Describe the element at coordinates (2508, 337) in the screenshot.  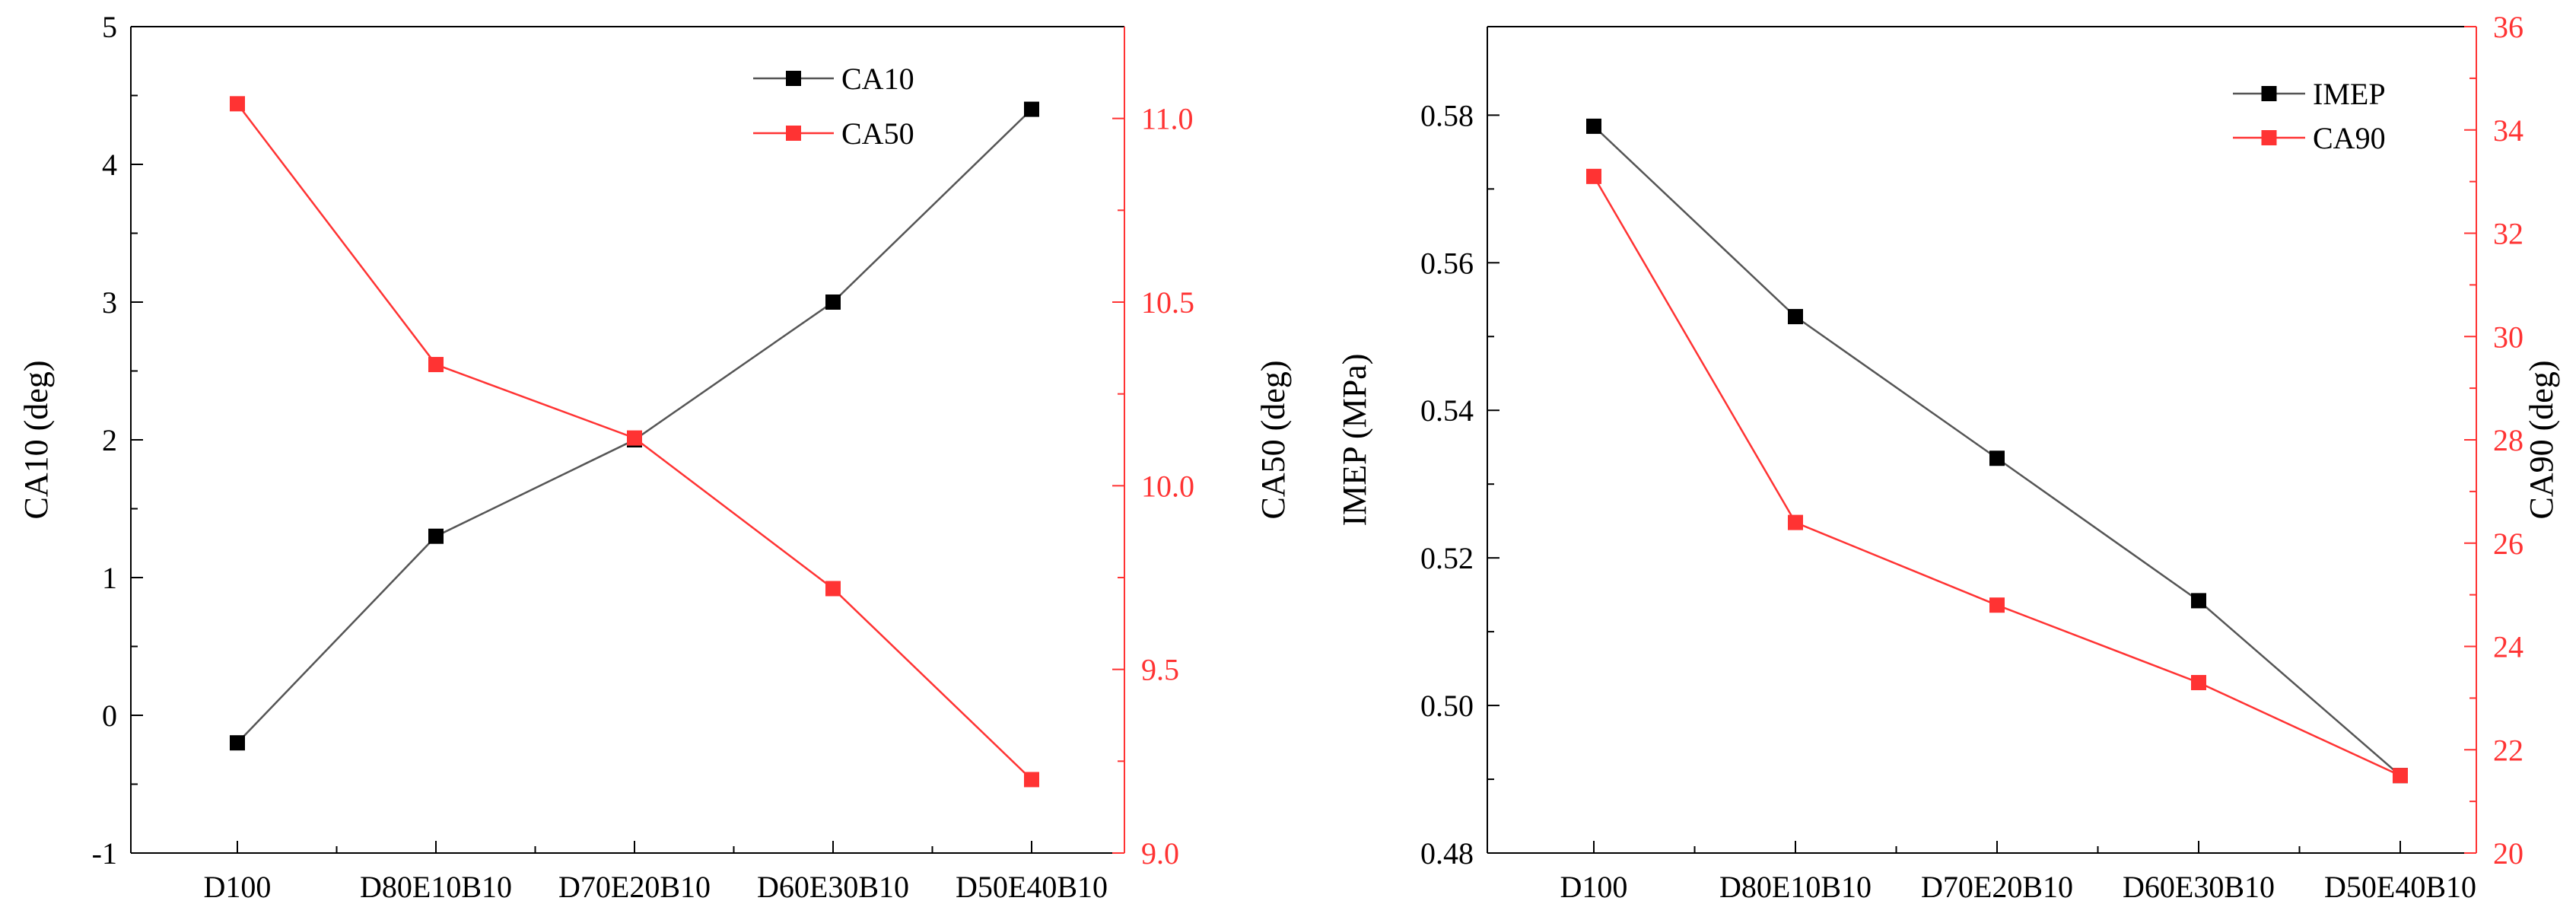
I see `right-y-tick-label: 30` at that location.